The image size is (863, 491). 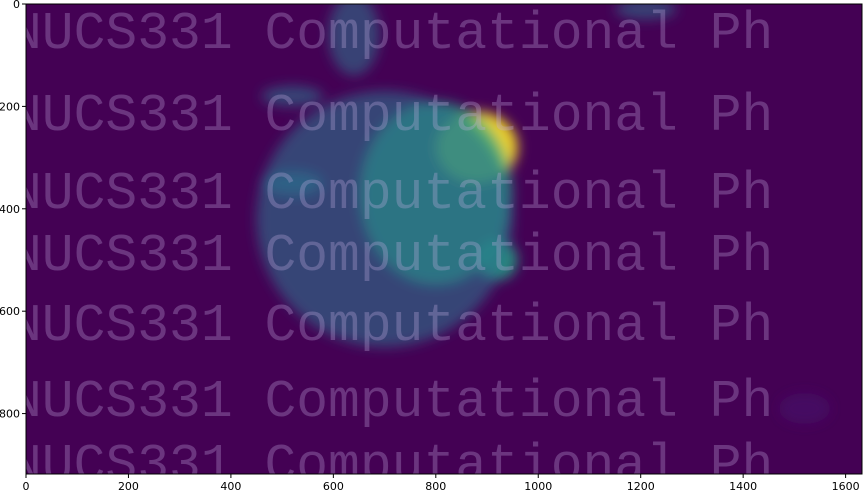 I want to click on y-tick-label: 800, so click(x=10, y=414).